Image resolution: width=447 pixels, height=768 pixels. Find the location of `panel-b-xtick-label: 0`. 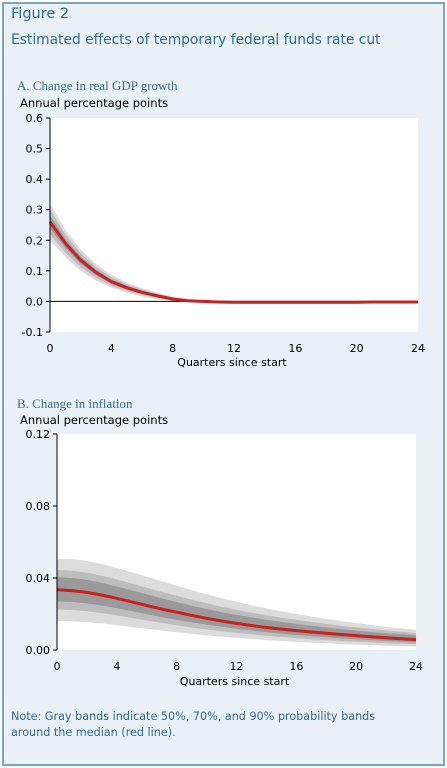

panel-b-xtick-label: 0 is located at coordinates (57, 666).